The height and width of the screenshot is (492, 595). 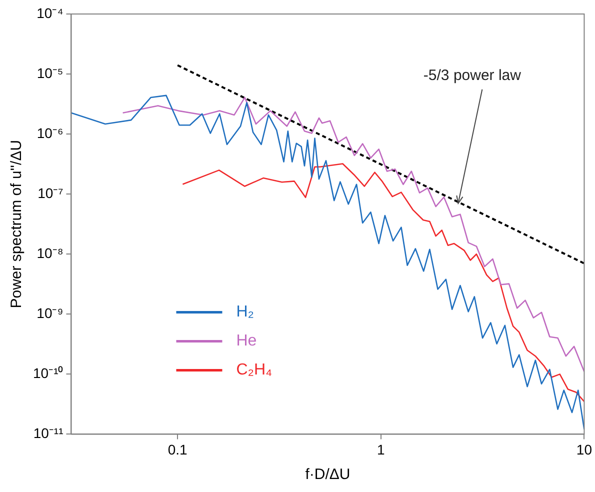 What do you see at coordinates (50, 72) in the screenshot?
I see `y-tick-label: 10⁻⁵` at bounding box center [50, 72].